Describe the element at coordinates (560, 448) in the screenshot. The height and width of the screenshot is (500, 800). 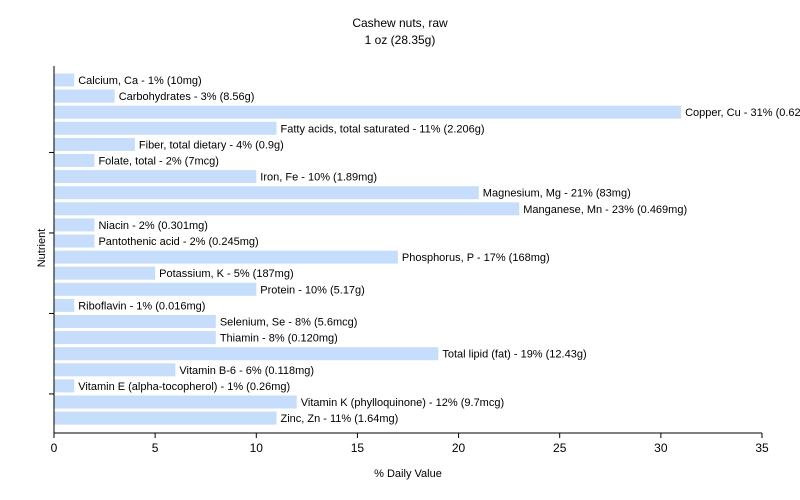
I see `x-tick-label: 25` at that location.